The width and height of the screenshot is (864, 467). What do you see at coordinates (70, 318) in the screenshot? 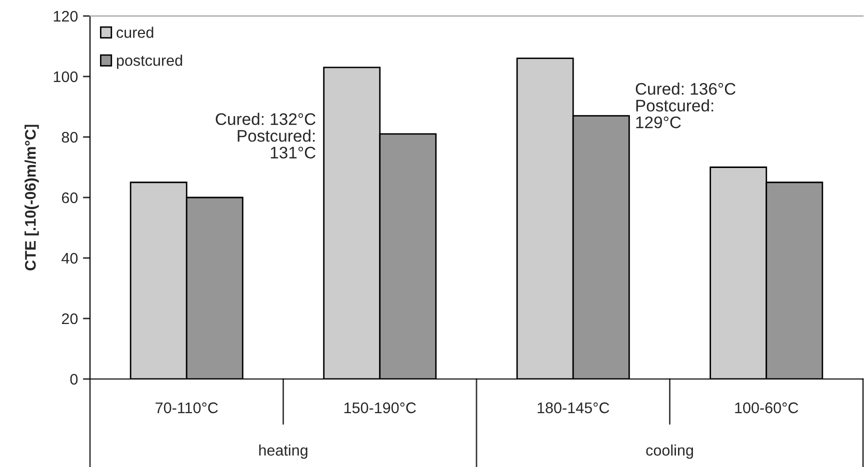
I see `y-tick-label: 20` at bounding box center [70, 318].